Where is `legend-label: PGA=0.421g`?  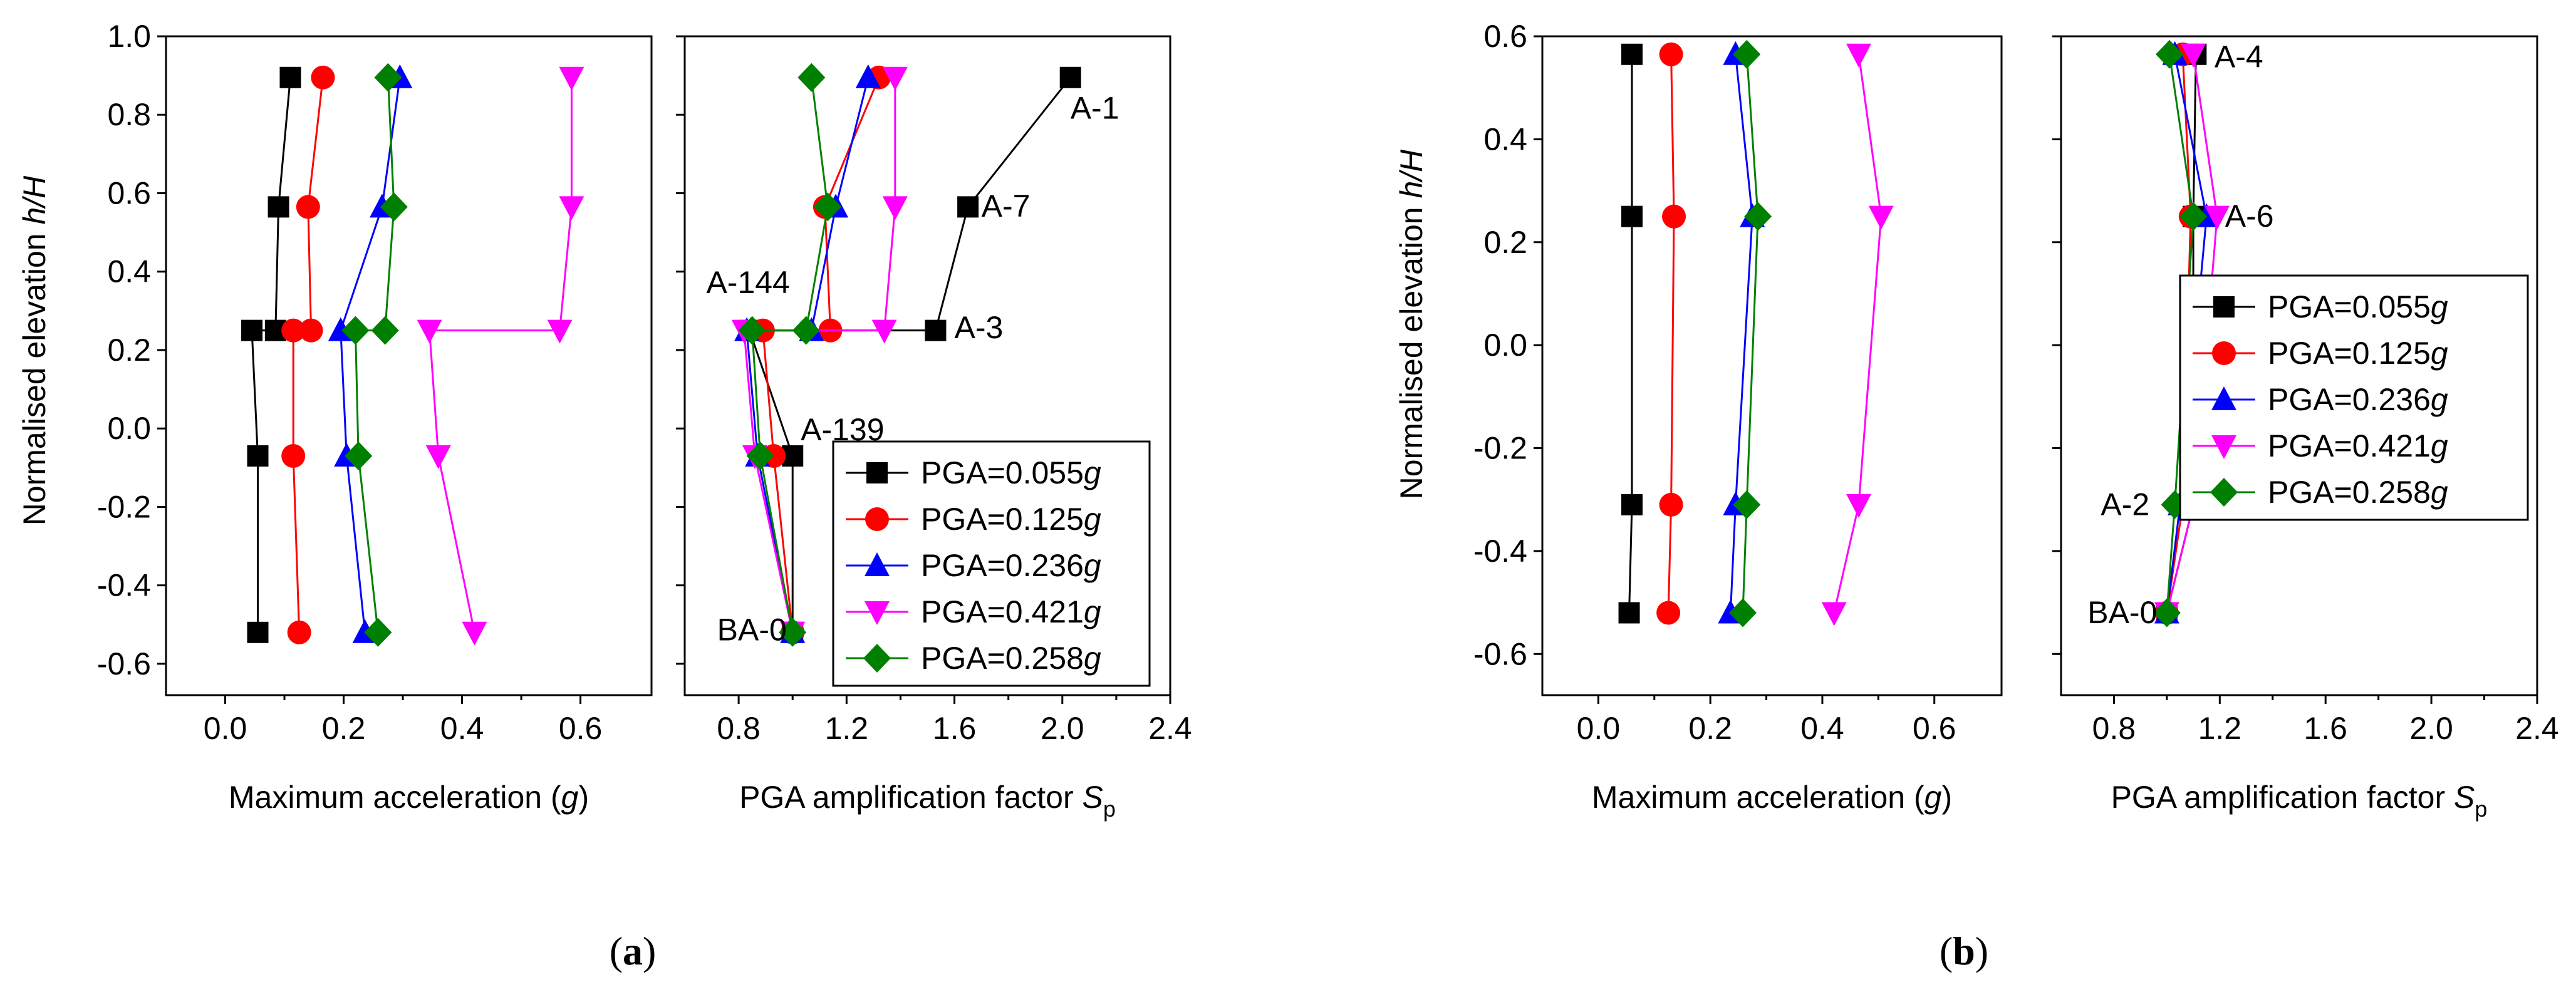
legend-label: PGA=0.421g is located at coordinates (1011, 611).